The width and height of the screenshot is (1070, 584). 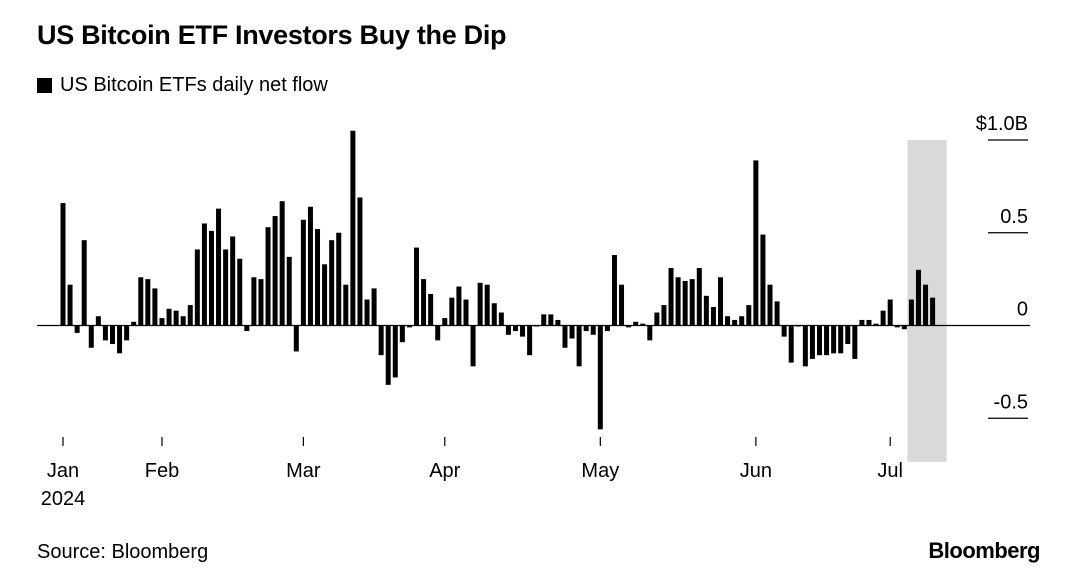 What do you see at coordinates (1014, 217) in the screenshot?
I see `y-tick-label: 0.5` at bounding box center [1014, 217].